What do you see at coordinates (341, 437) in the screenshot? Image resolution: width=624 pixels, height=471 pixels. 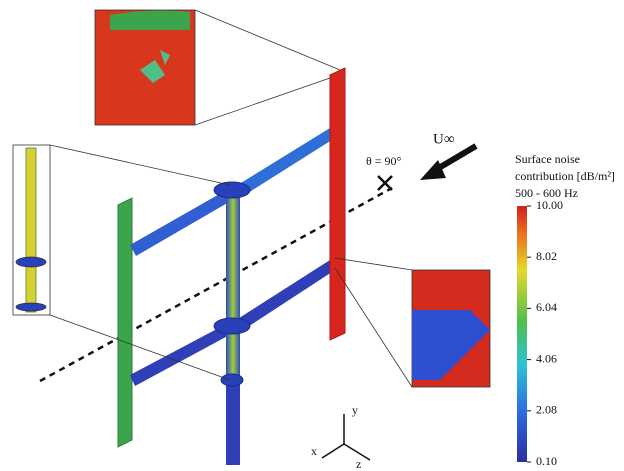 I see `axes-triad: y x z` at bounding box center [341, 437].